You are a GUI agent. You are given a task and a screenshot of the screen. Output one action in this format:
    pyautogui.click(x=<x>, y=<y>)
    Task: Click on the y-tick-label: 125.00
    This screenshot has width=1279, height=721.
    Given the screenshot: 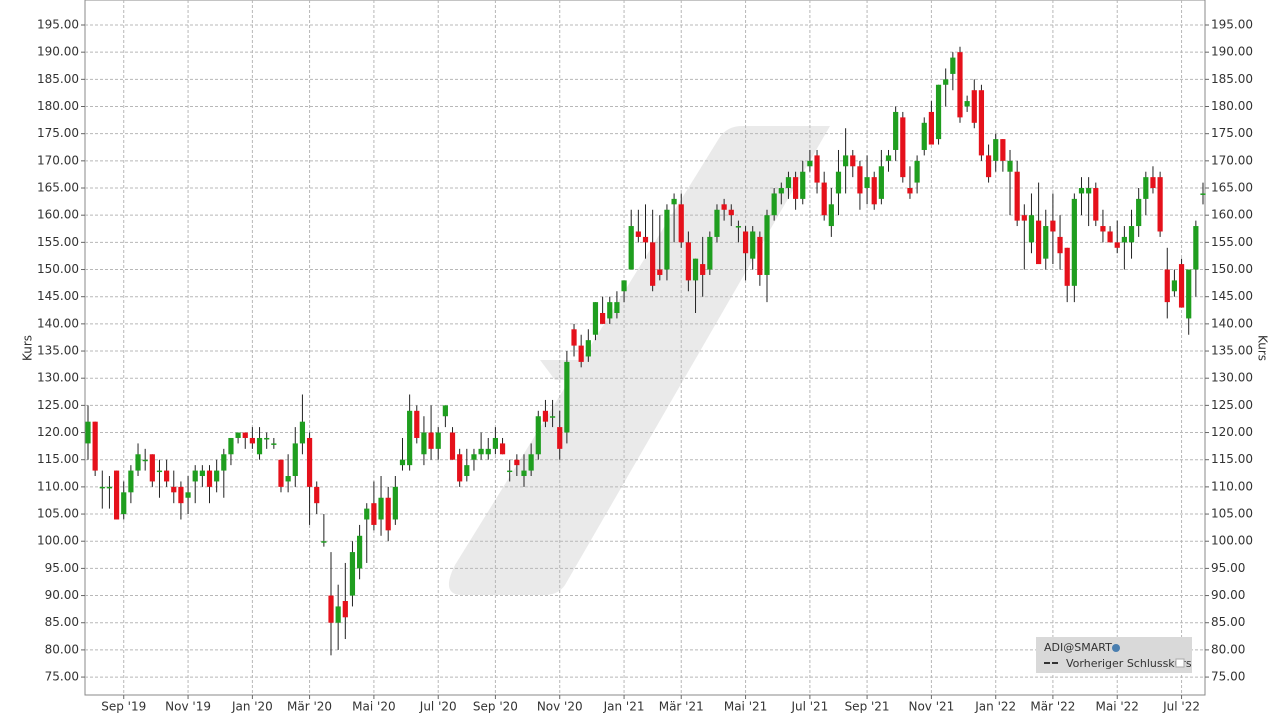 What is the action you would take?
    pyautogui.click(x=58, y=405)
    